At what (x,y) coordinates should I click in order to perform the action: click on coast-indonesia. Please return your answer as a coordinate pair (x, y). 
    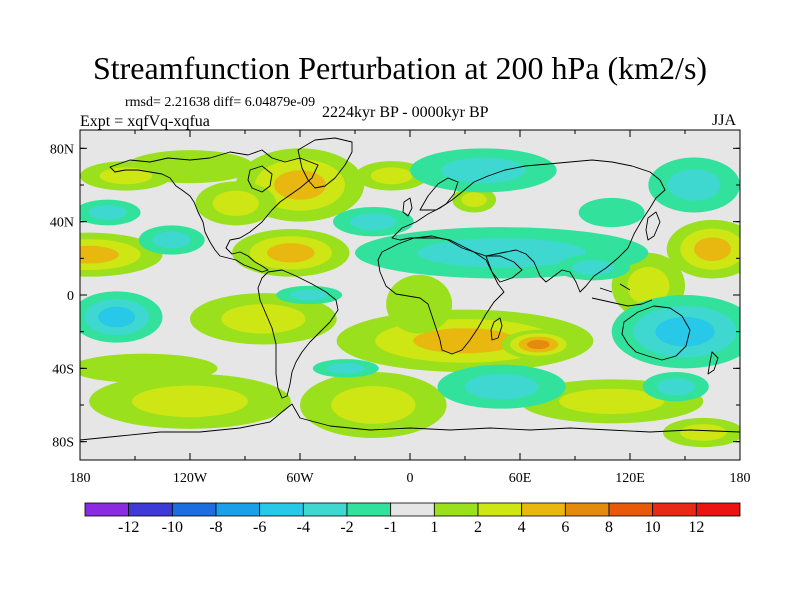
    Looking at the image, I should click on (622, 295).